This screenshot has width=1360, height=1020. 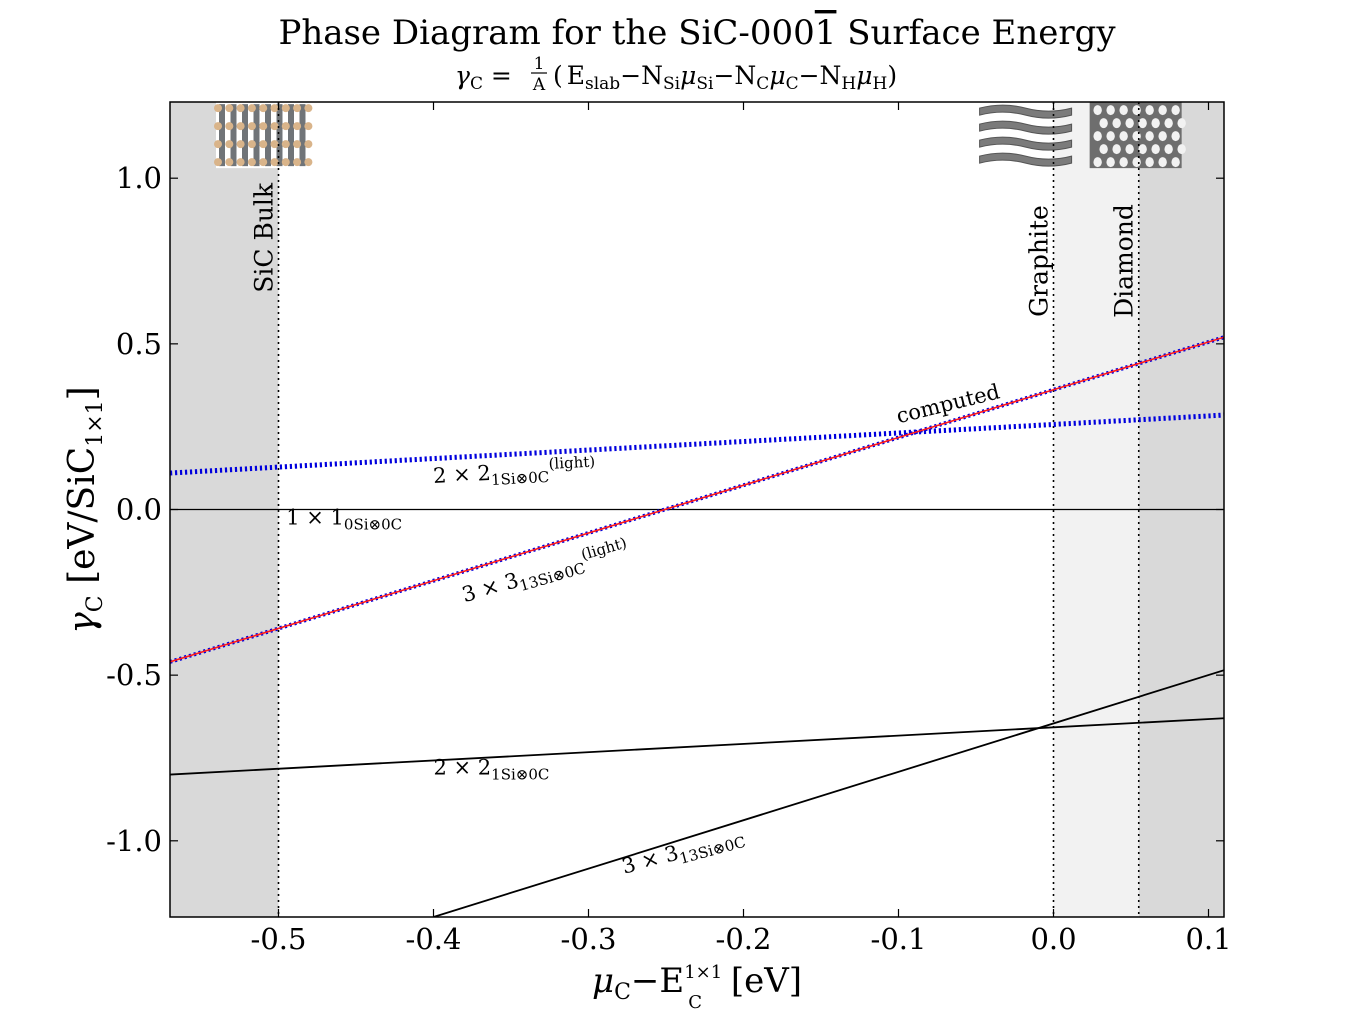 I want to click on y-tick-label-4: -1.0, so click(x=134, y=841).